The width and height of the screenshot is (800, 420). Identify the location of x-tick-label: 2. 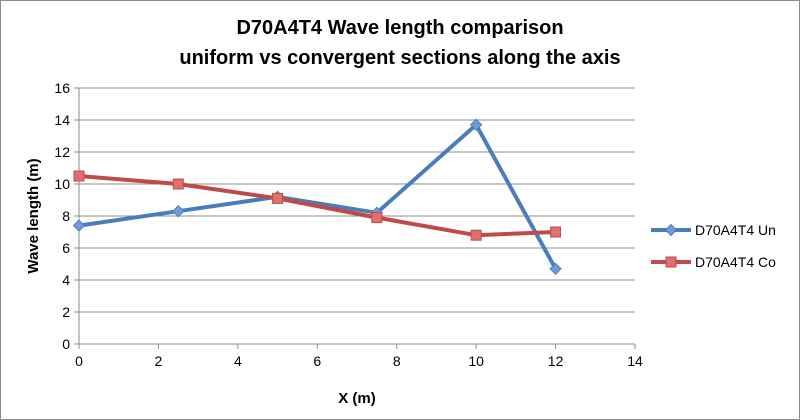
(159, 361).